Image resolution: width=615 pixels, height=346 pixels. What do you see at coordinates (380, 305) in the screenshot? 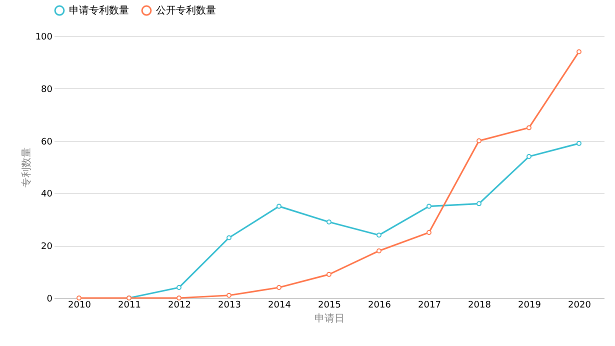
I see `x-tick-label: 2016` at bounding box center [380, 305].